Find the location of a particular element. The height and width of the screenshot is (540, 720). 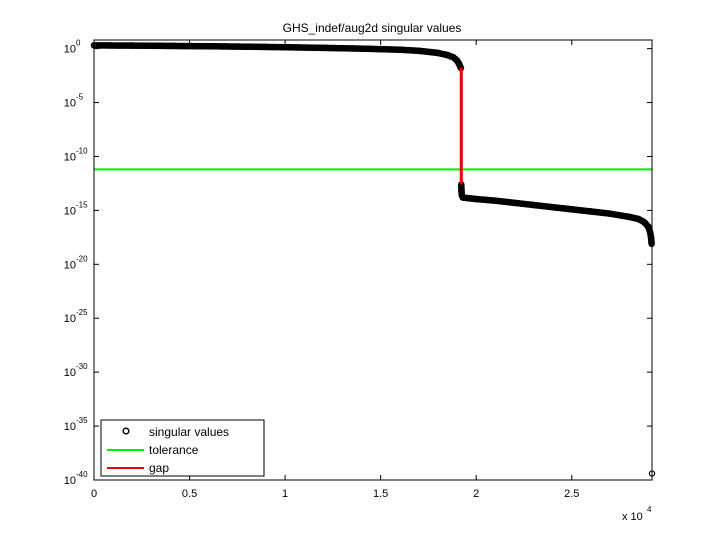

y-tick-exponent: -40 is located at coordinates (82, 474).